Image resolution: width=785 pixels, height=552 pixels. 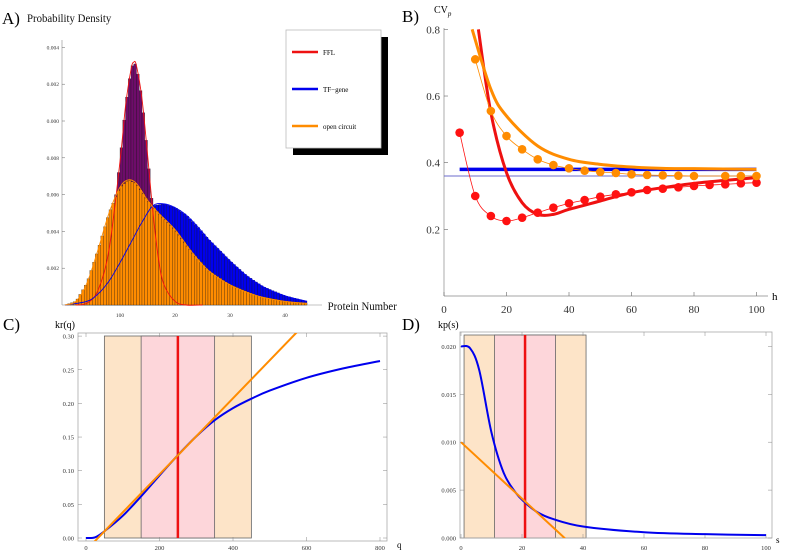 What do you see at coordinates (448, 443) in the screenshot?
I see `d-ytick-label: 0.010` at bounding box center [448, 443].